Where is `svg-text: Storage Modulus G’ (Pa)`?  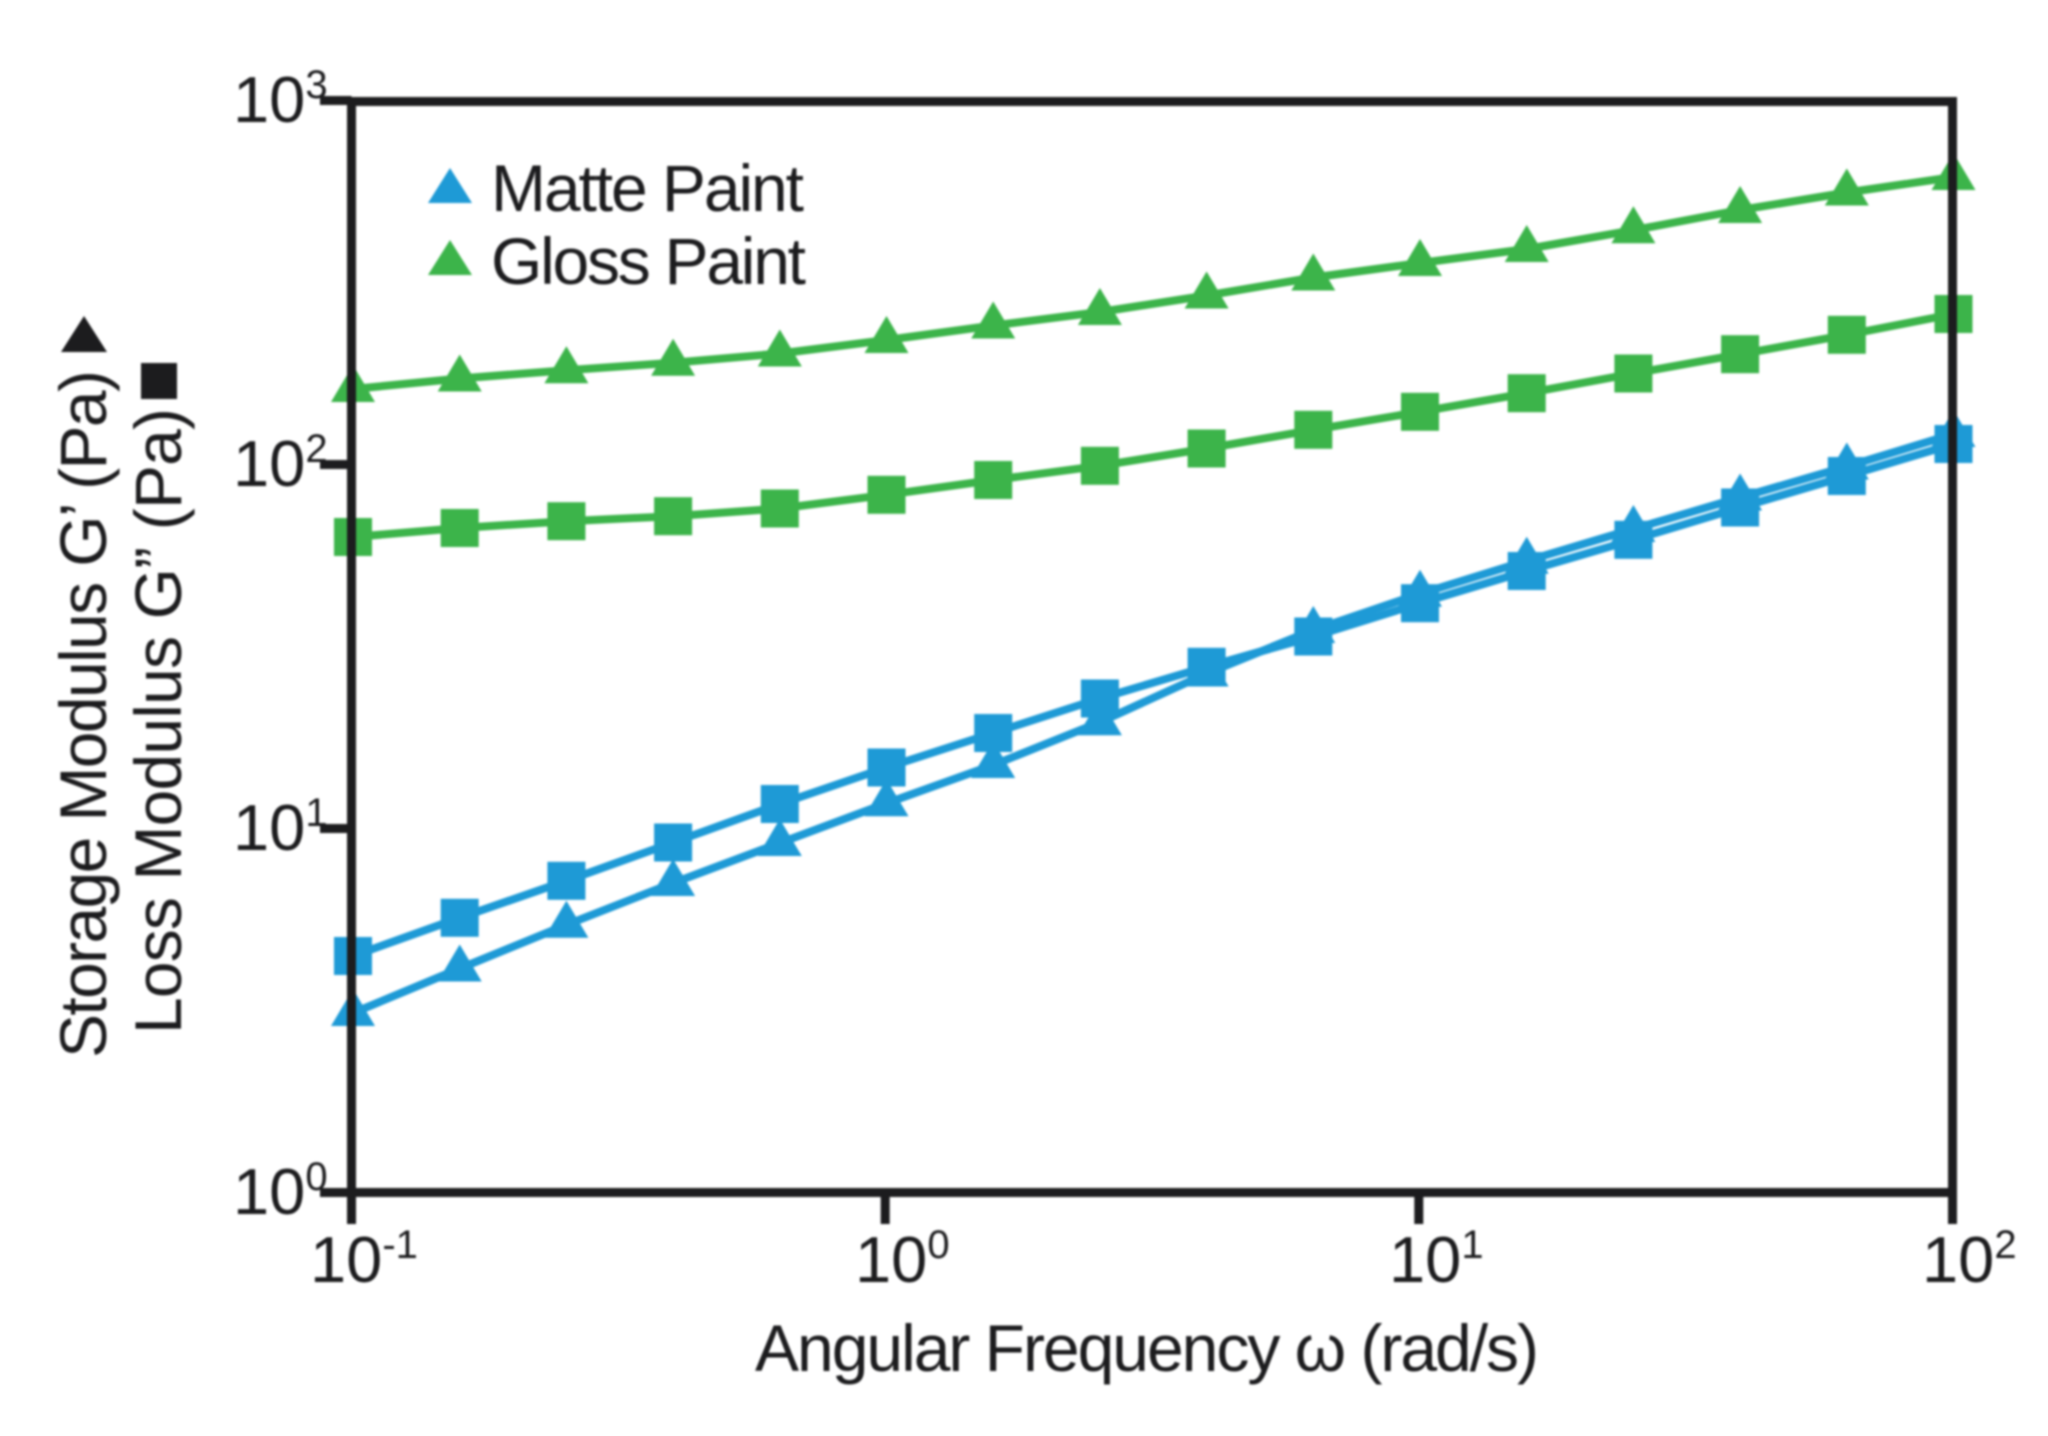 svg-text: Storage Modulus G’ (Pa) is located at coordinates (83, 714).